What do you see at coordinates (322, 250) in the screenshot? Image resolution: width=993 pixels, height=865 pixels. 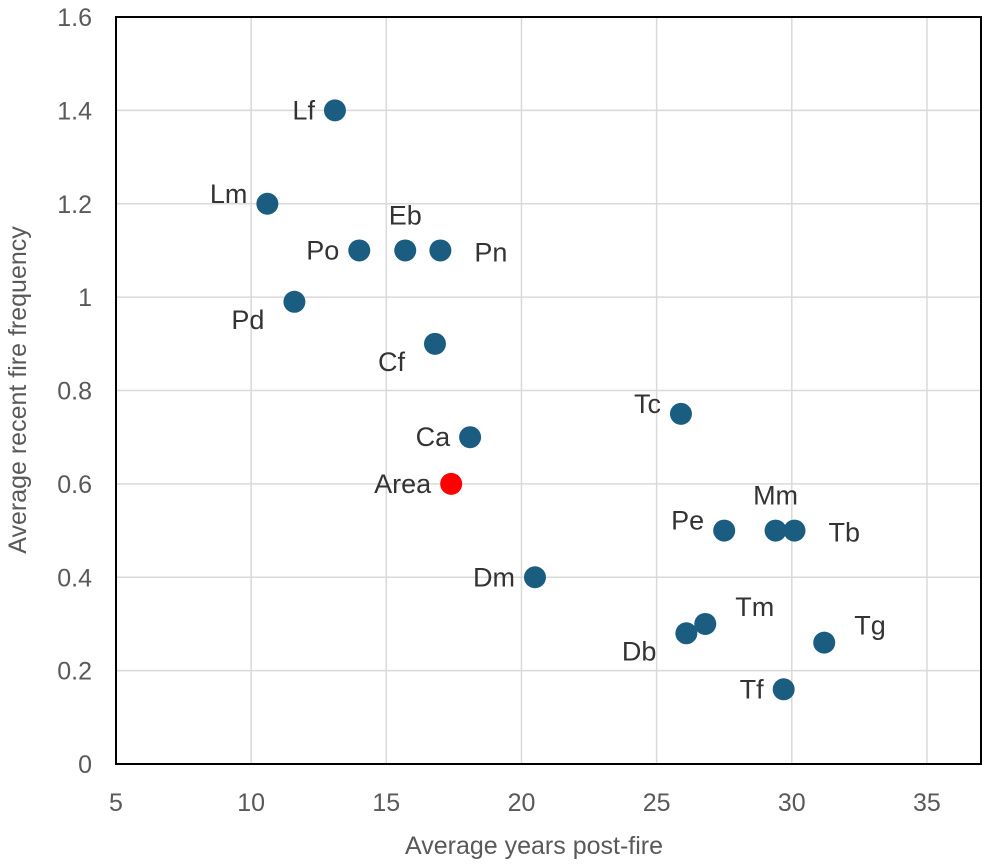 I see `data-point-label: Po` at bounding box center [322, 250].